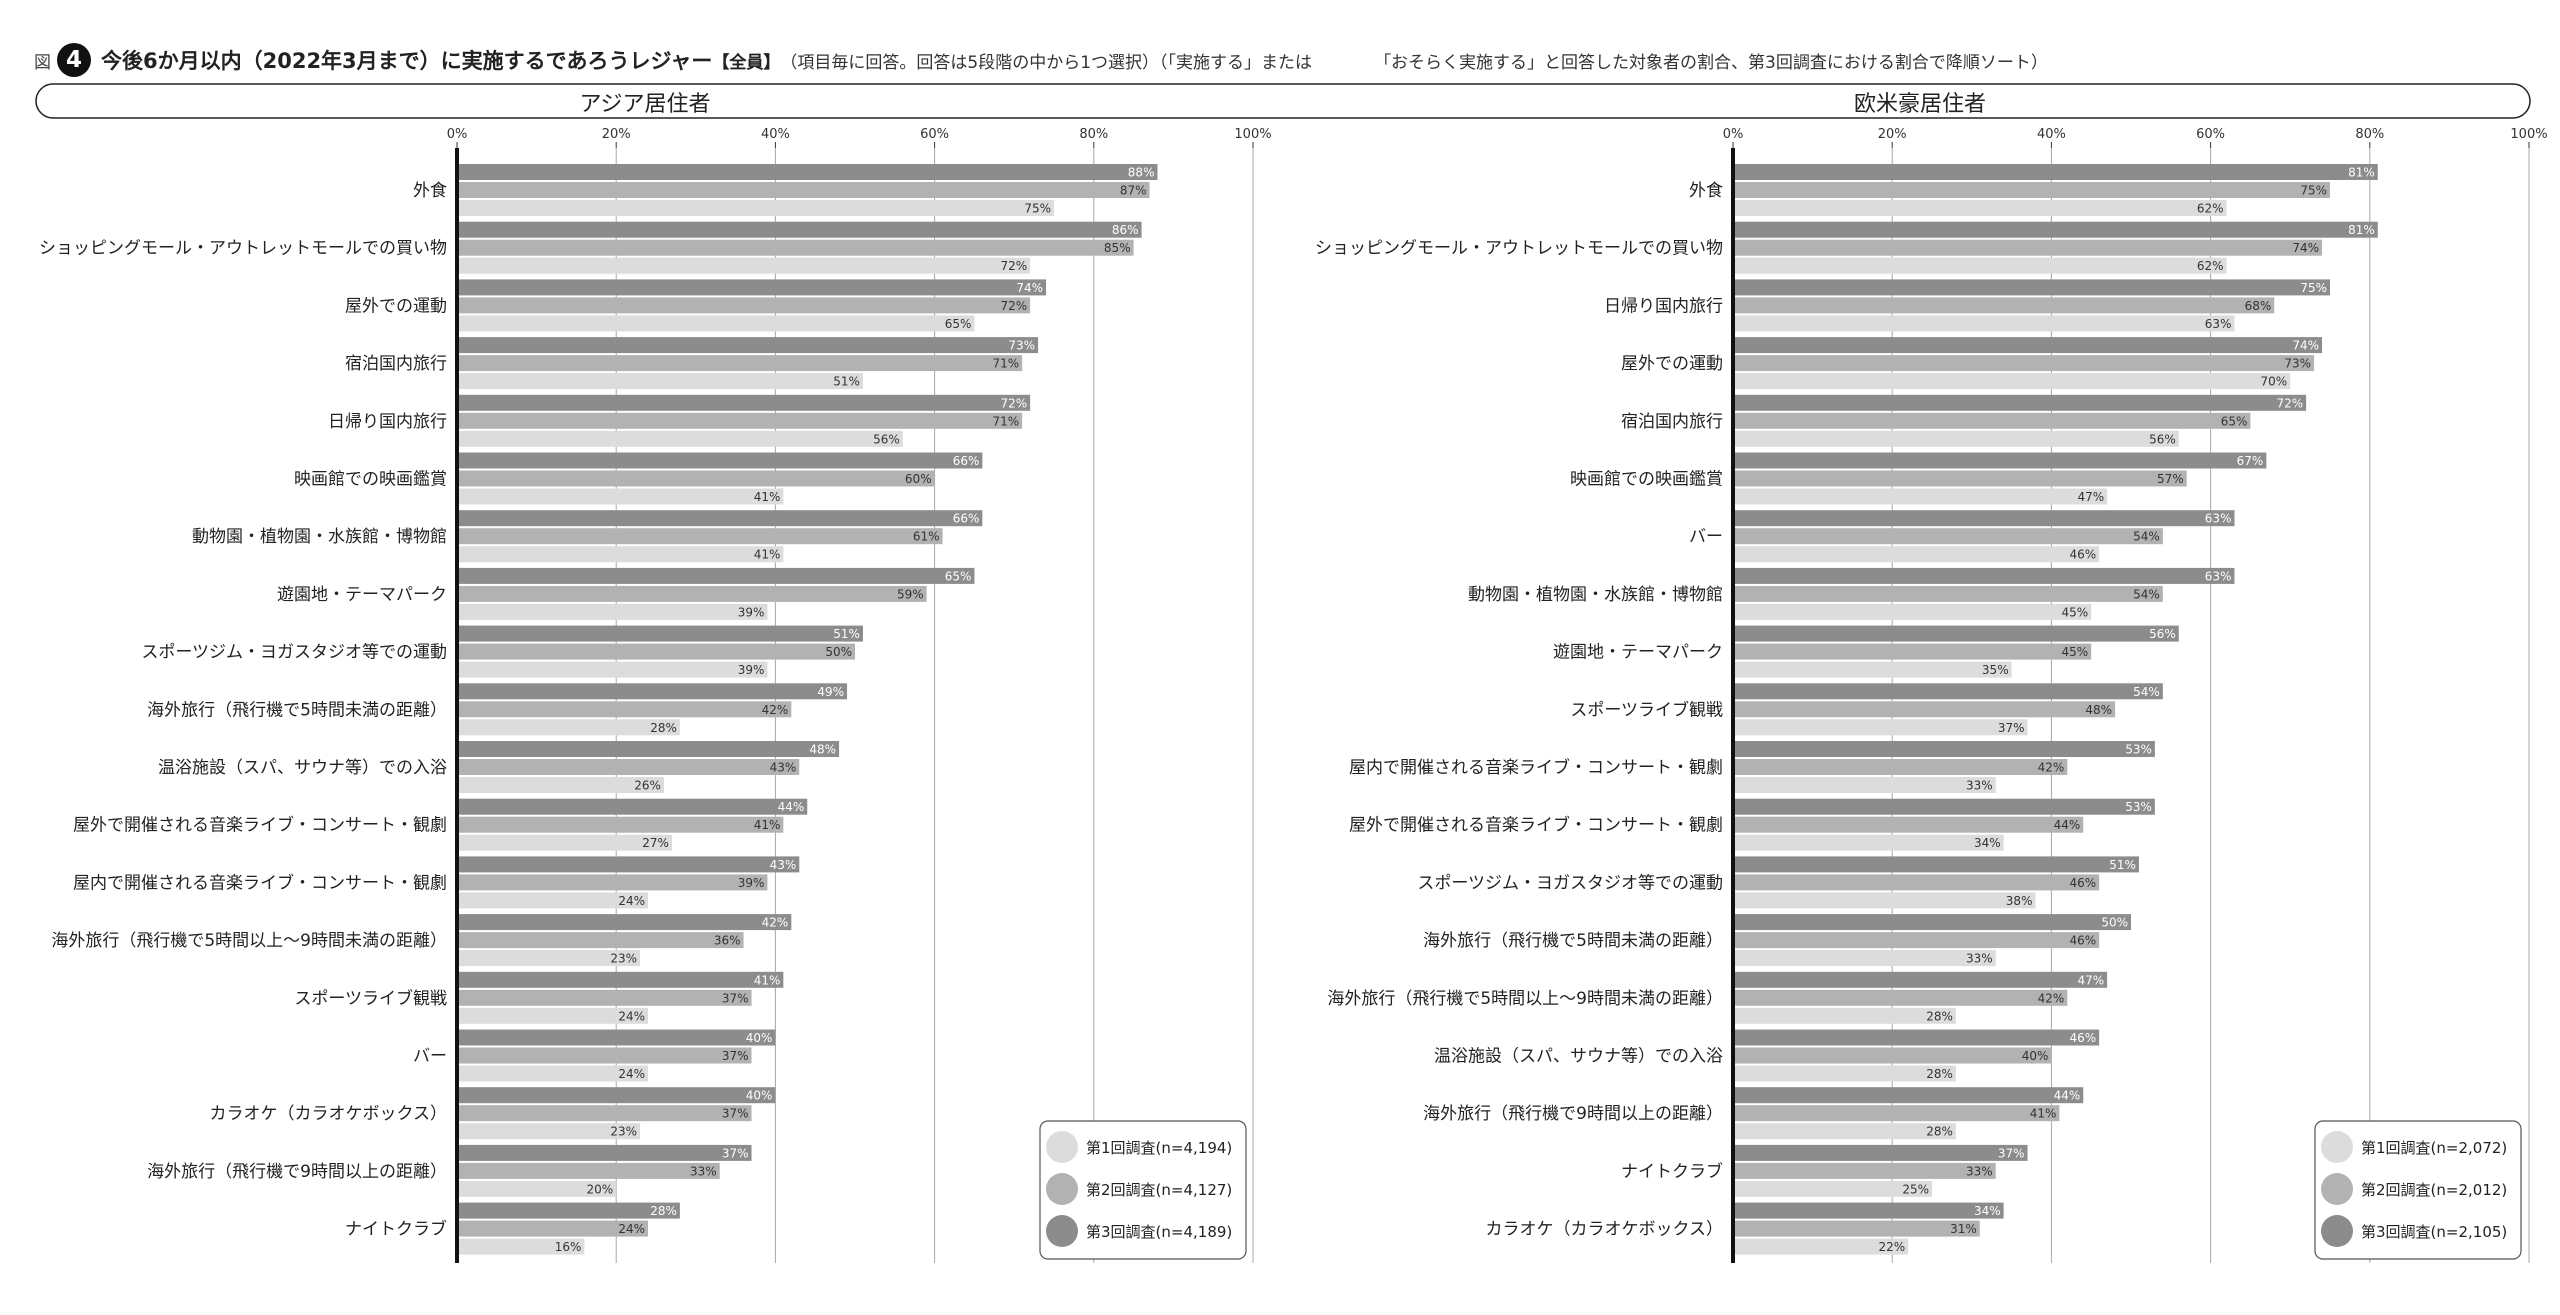  What do you see at coordinates (1963, 1229) in the screenshot?
I see `bar-value-label: 31%` at bounding box center [1963, 1229].